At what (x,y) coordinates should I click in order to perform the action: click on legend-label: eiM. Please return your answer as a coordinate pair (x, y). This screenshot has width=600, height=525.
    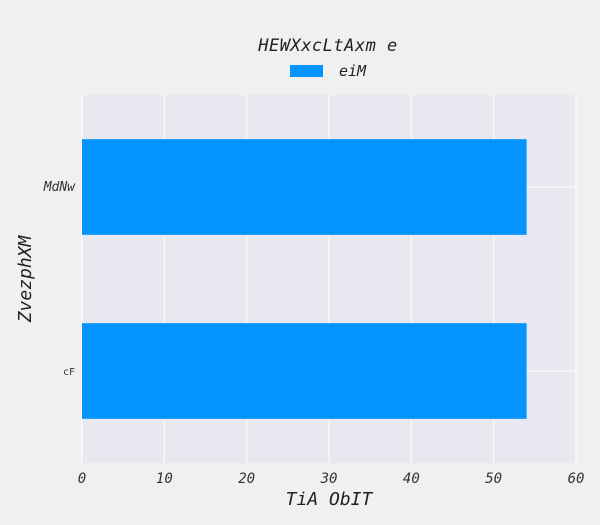
    Looking at the image, I should click on (353, 71).